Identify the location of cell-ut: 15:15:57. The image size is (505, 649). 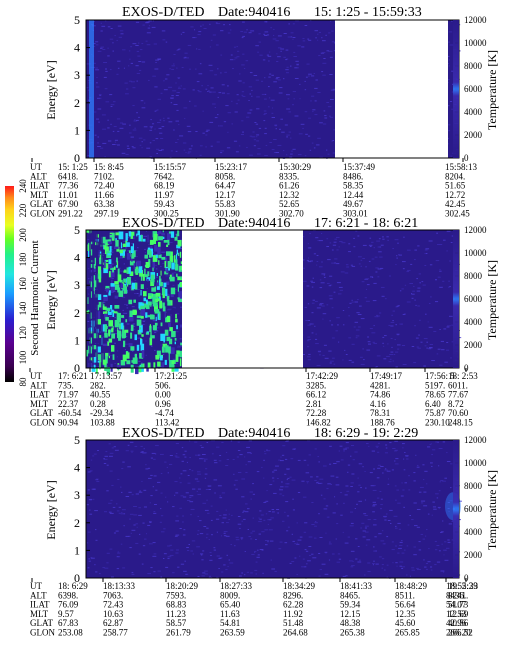
(170, 167).